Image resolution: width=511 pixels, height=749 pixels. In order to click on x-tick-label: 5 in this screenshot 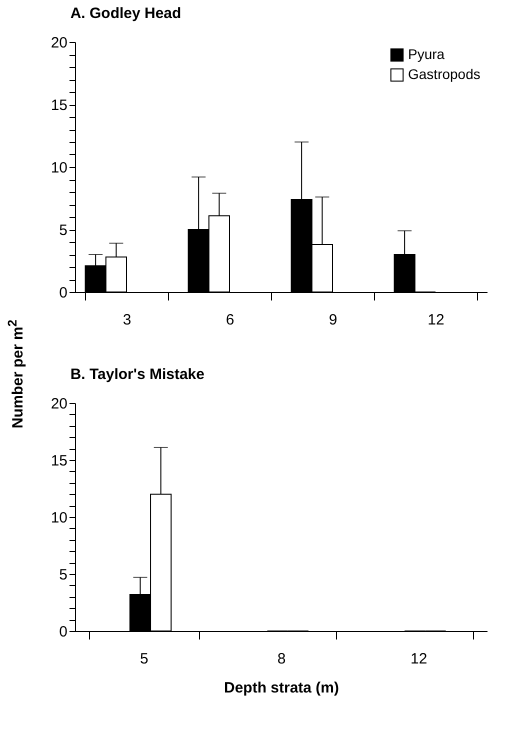, I will do `click(144, 659)`.